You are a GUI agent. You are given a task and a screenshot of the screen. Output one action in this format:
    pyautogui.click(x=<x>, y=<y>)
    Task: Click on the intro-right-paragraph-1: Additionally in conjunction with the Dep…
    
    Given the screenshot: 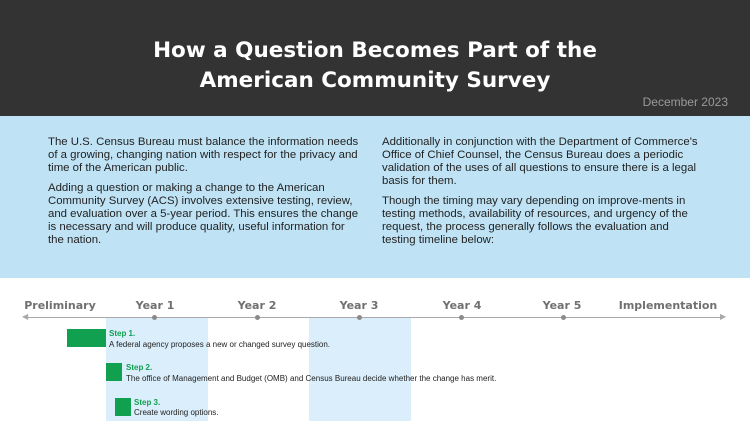 What is the action you would take?
    pyautogui.click(x=540, y=161)
    